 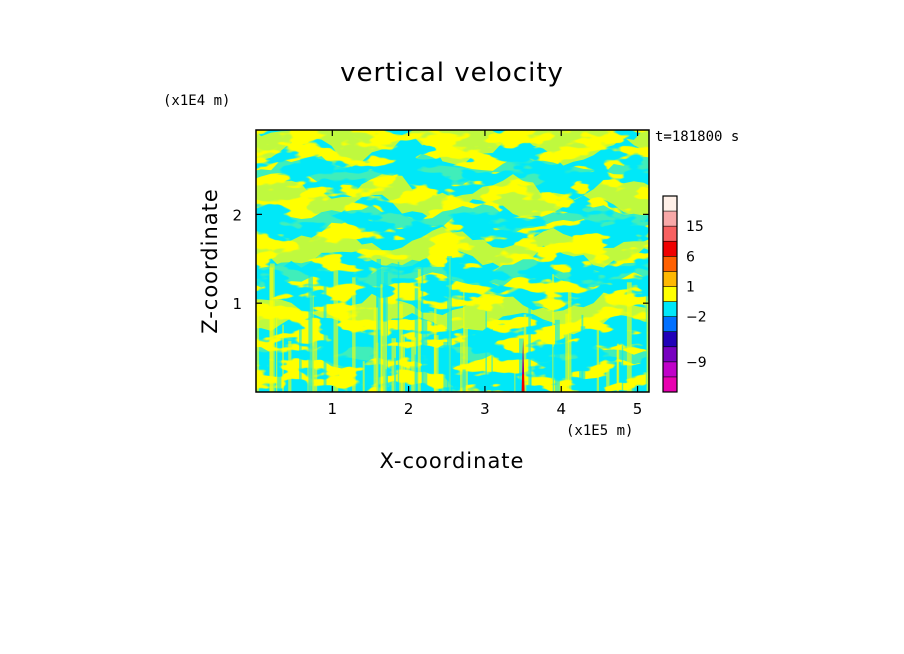 I want to click on y-unit-label: (x1E4 m), so click(x=197, y=101).